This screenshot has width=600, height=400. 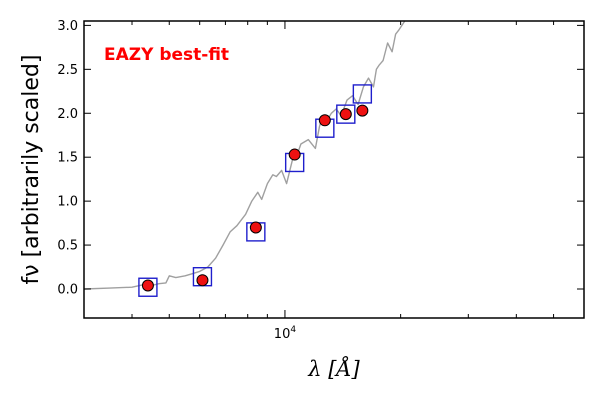 What do you see at coordinates (166, 55) in the screenshot?
I see `fit-annotation: EAZY best-fit` at bounding box center [166, 55].